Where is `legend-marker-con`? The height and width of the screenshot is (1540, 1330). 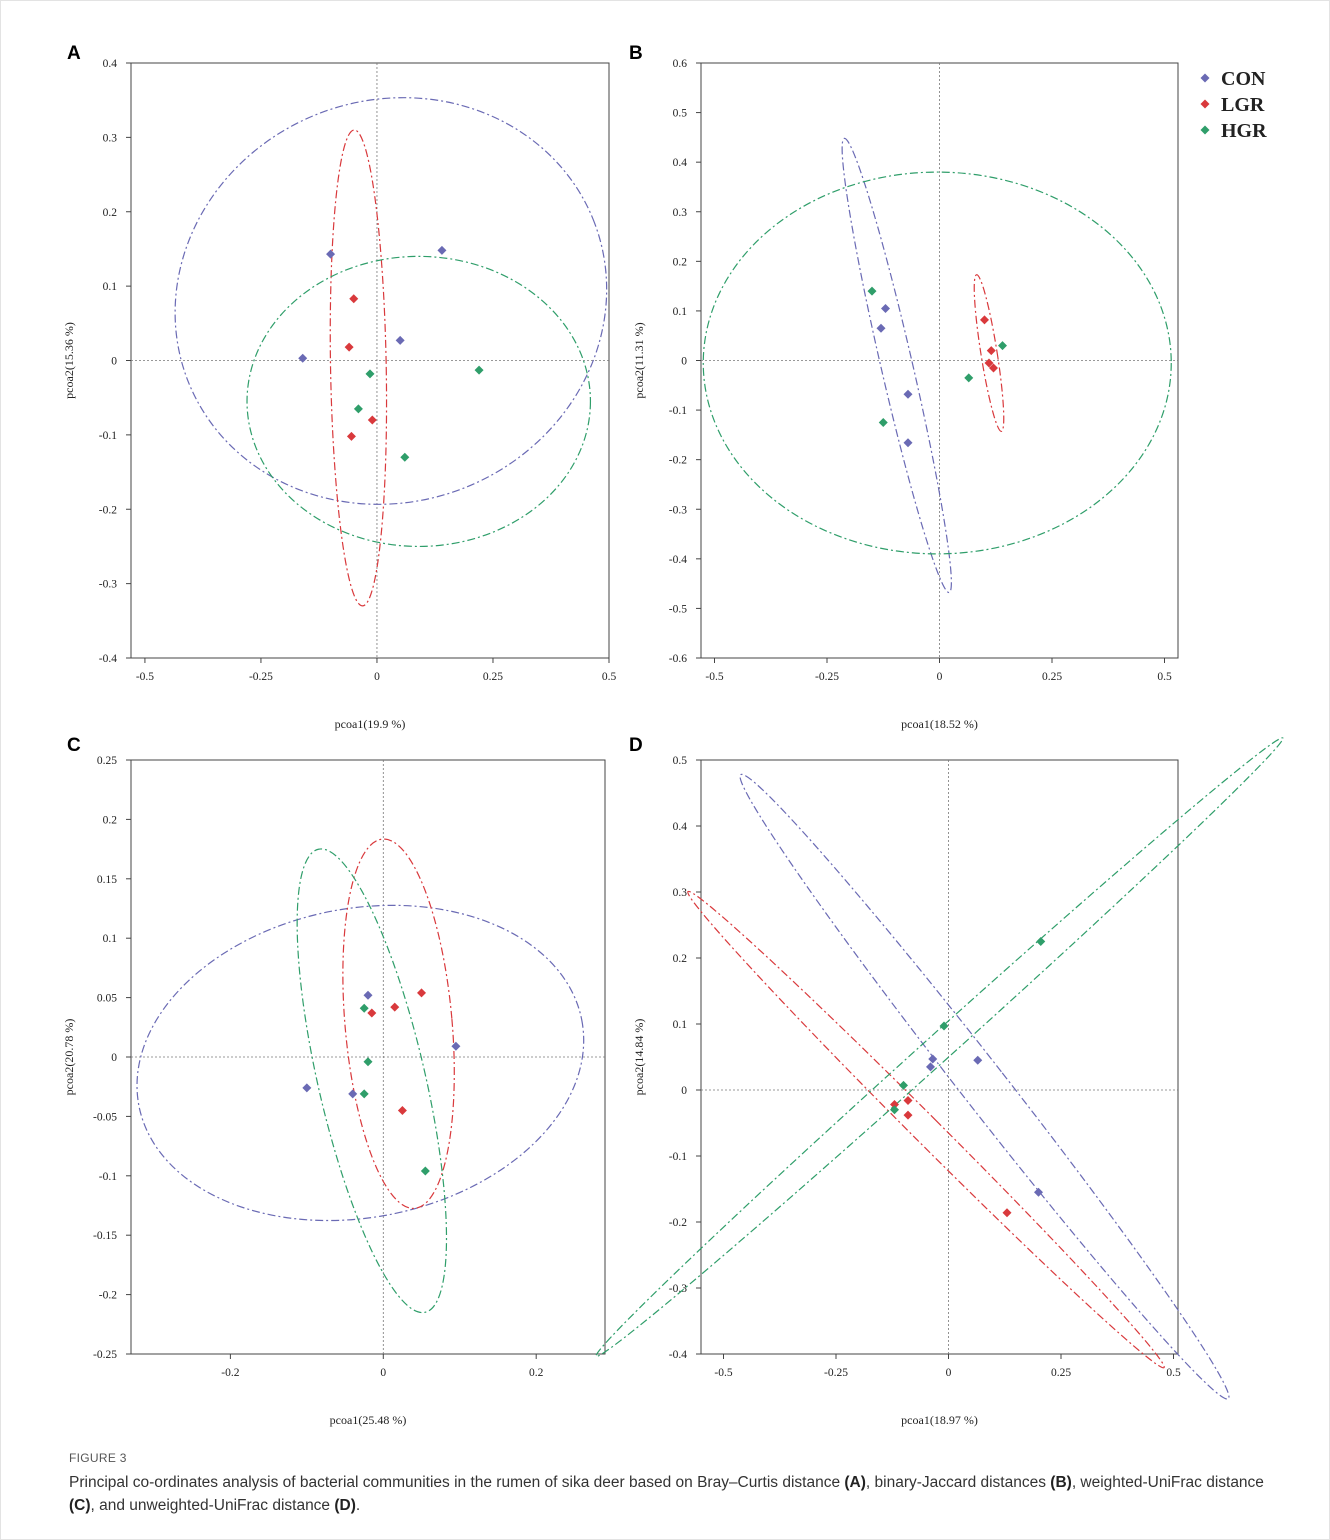 legend-marker-con is located at coordinates (1205, 78).